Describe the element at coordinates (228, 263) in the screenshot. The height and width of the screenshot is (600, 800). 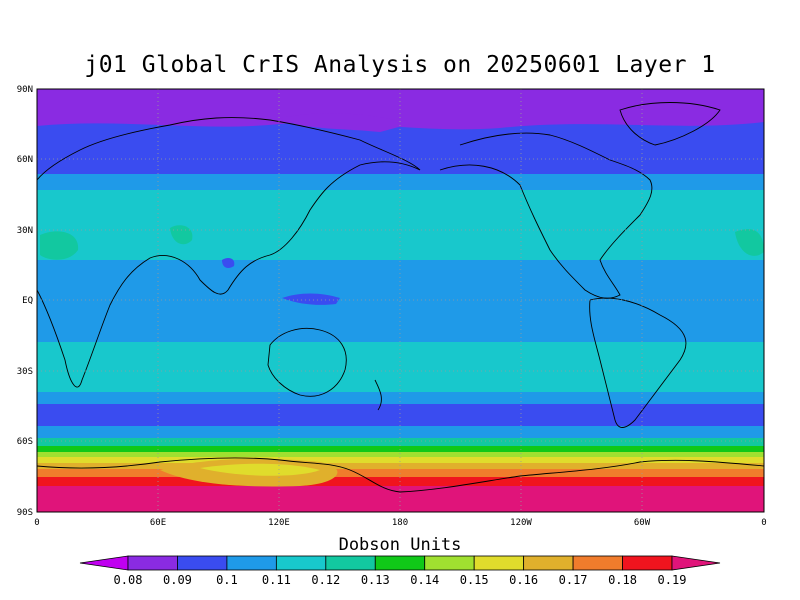
I see `tibet-blue` at that location.